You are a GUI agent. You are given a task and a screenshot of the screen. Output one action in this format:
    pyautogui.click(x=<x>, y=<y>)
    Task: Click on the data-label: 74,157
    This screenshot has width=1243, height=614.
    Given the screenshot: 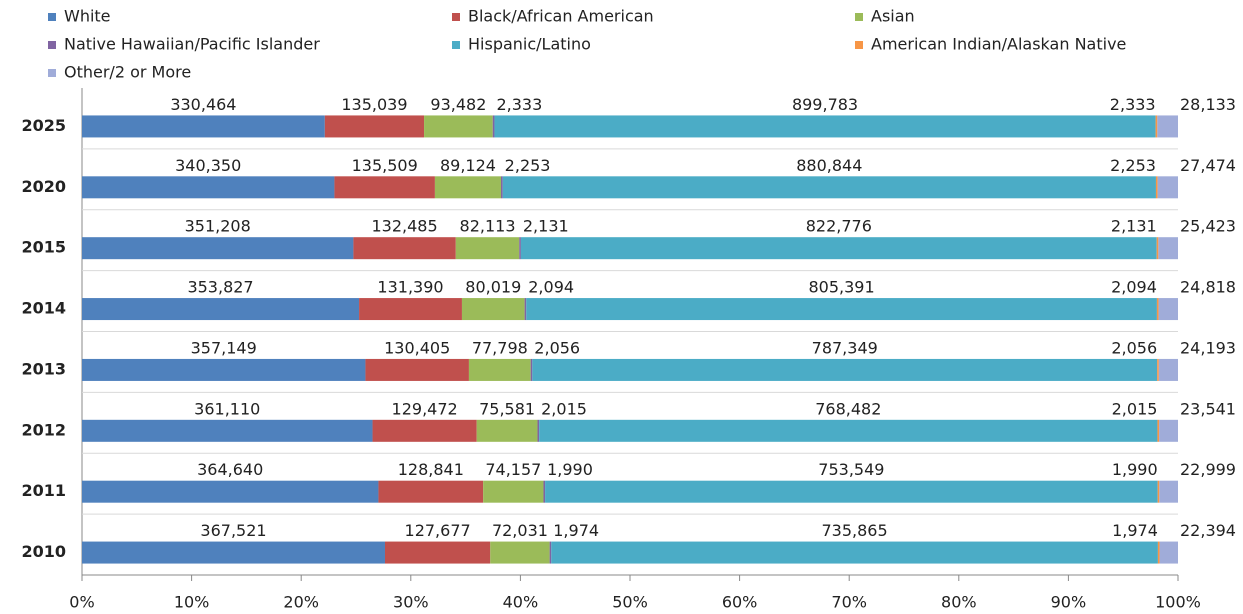 What is the action you would take?
    pyautogui.click(x=513, y=469)
    